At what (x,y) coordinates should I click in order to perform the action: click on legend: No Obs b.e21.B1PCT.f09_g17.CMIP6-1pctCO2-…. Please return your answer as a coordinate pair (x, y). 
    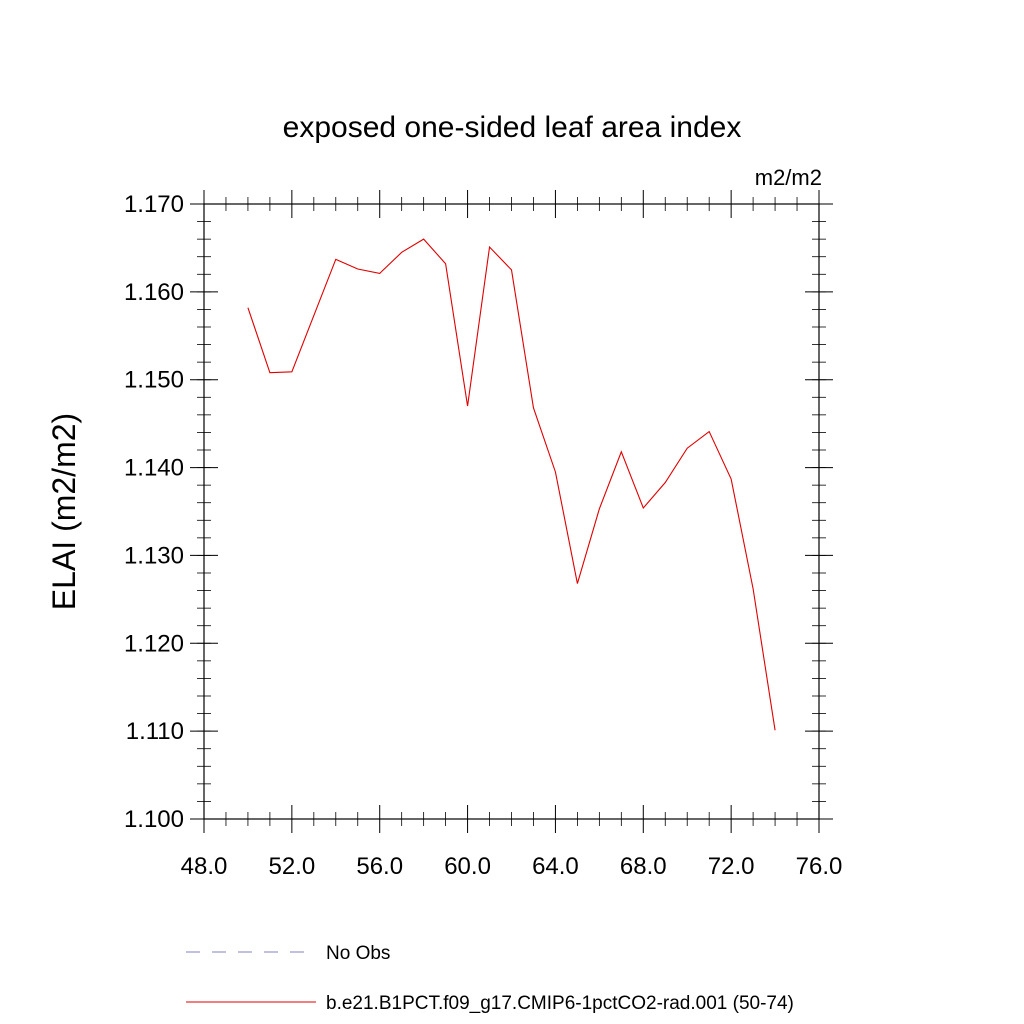
    Looking at the image, I should click on (490, 978).